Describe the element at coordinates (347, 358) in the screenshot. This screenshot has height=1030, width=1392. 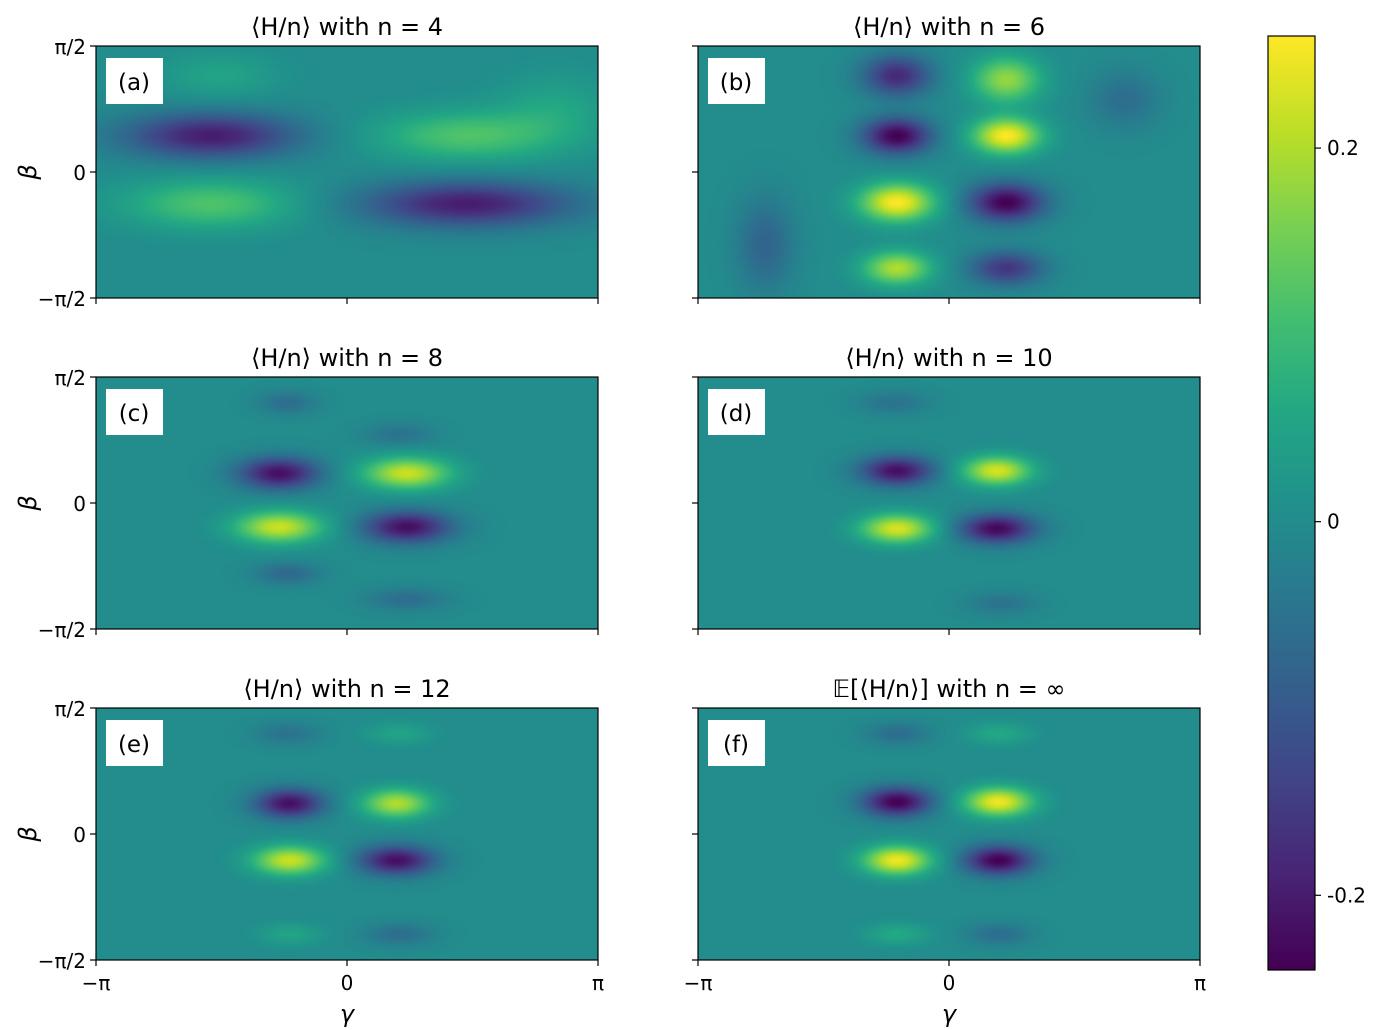
I see `panel-title: ⟨H/n⟩ with n = 8` at that location.